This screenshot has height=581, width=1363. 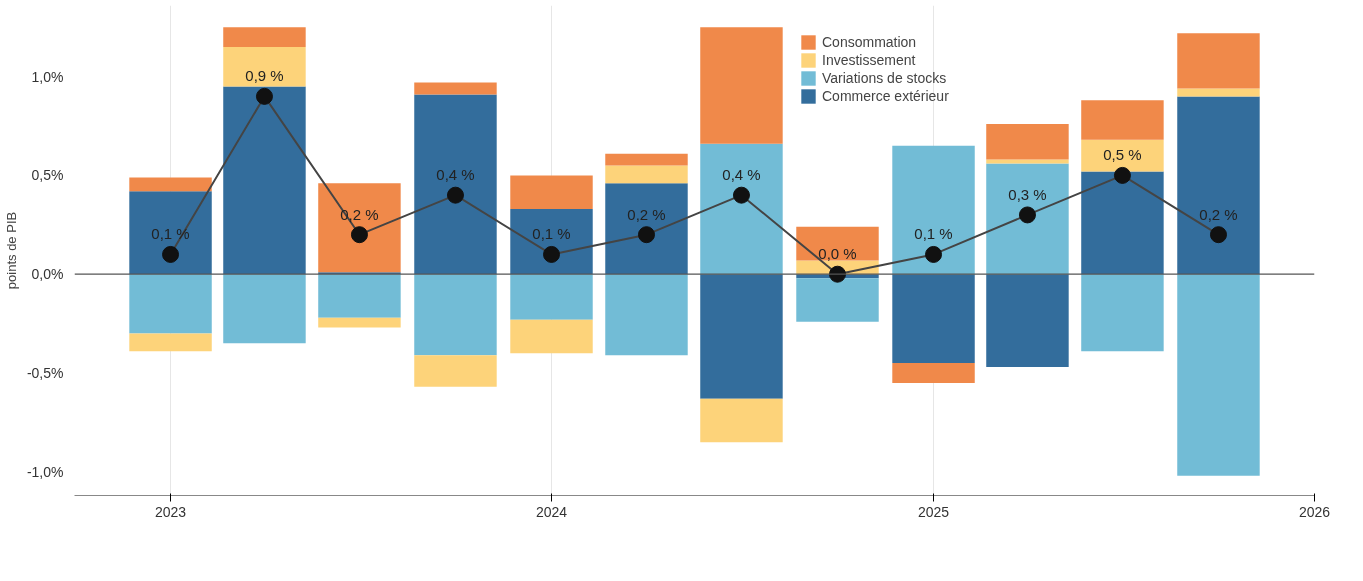 What do you see at coordinates (11, 250) in the screenshot?
I see `y-axis-title: points de PIB` at bounding box center [11, 250].